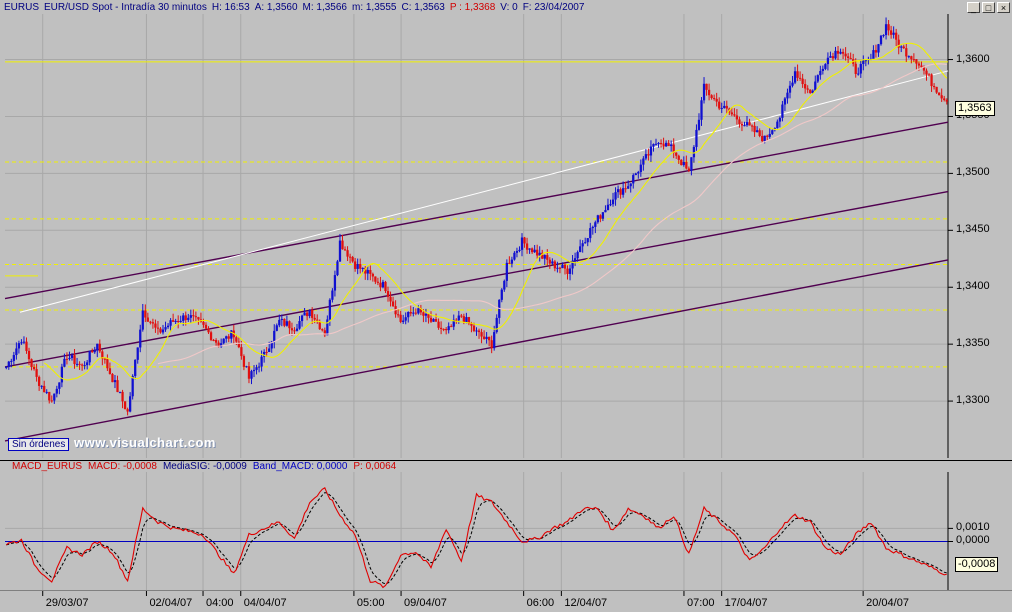 The height and width of the screenshot is (612, 1012). Describe the element at coordinates (39, 444) in the screenshot. I see `sin-ordenes-button: Sin órdenes` at that location.